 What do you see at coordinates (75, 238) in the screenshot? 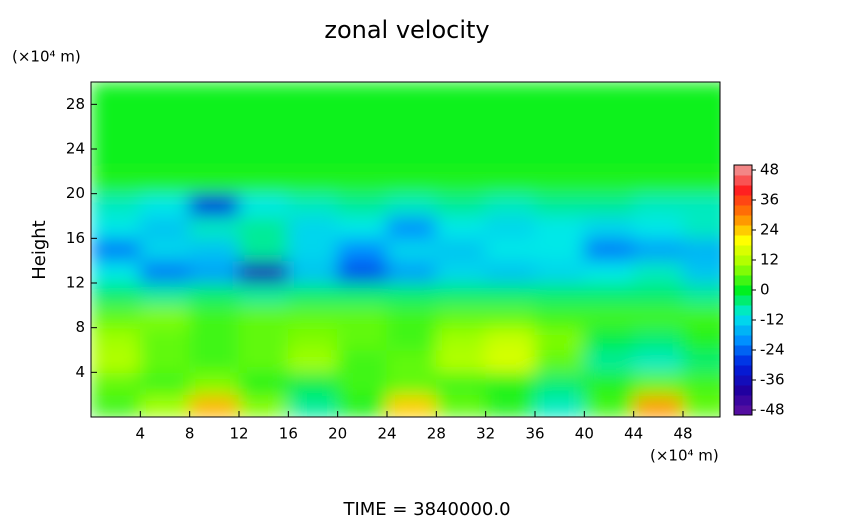
I see `y-tick-label: 16` at bounding box center [75, 238].